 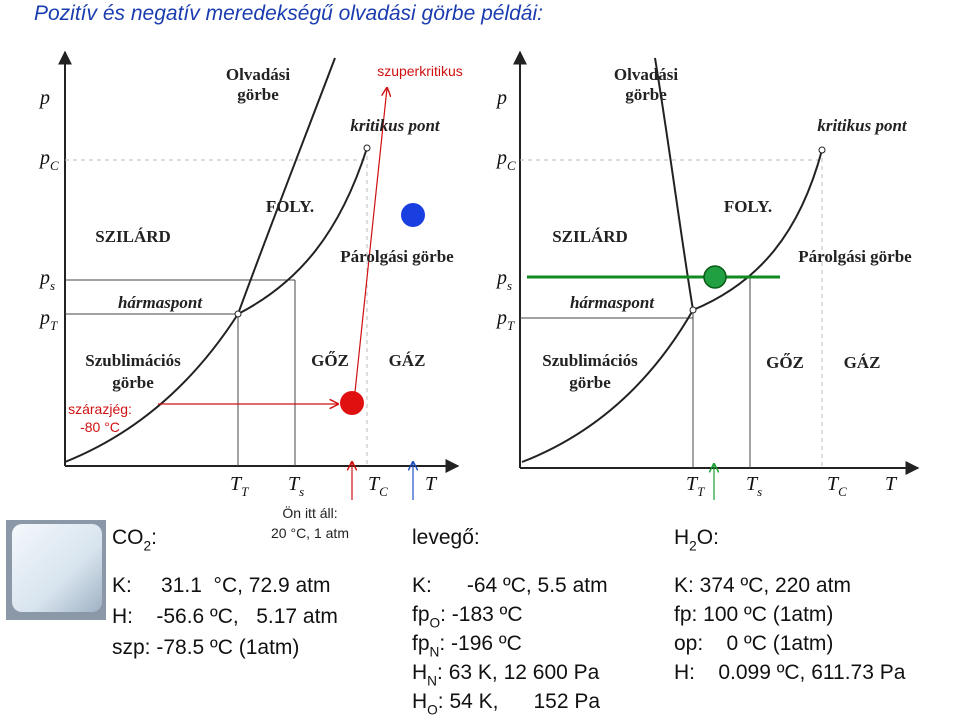 I want to click on air-line: HN: 63 K, 12 600 Pa, so click(x=506, y=674).